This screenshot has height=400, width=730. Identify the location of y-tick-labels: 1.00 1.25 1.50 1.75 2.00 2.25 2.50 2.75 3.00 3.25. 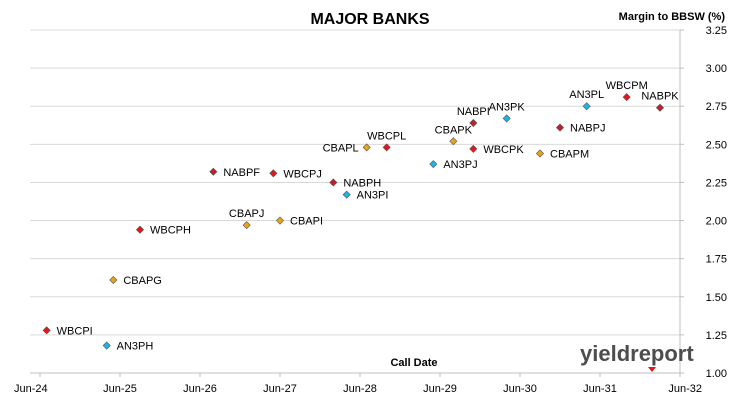
(703, 202).